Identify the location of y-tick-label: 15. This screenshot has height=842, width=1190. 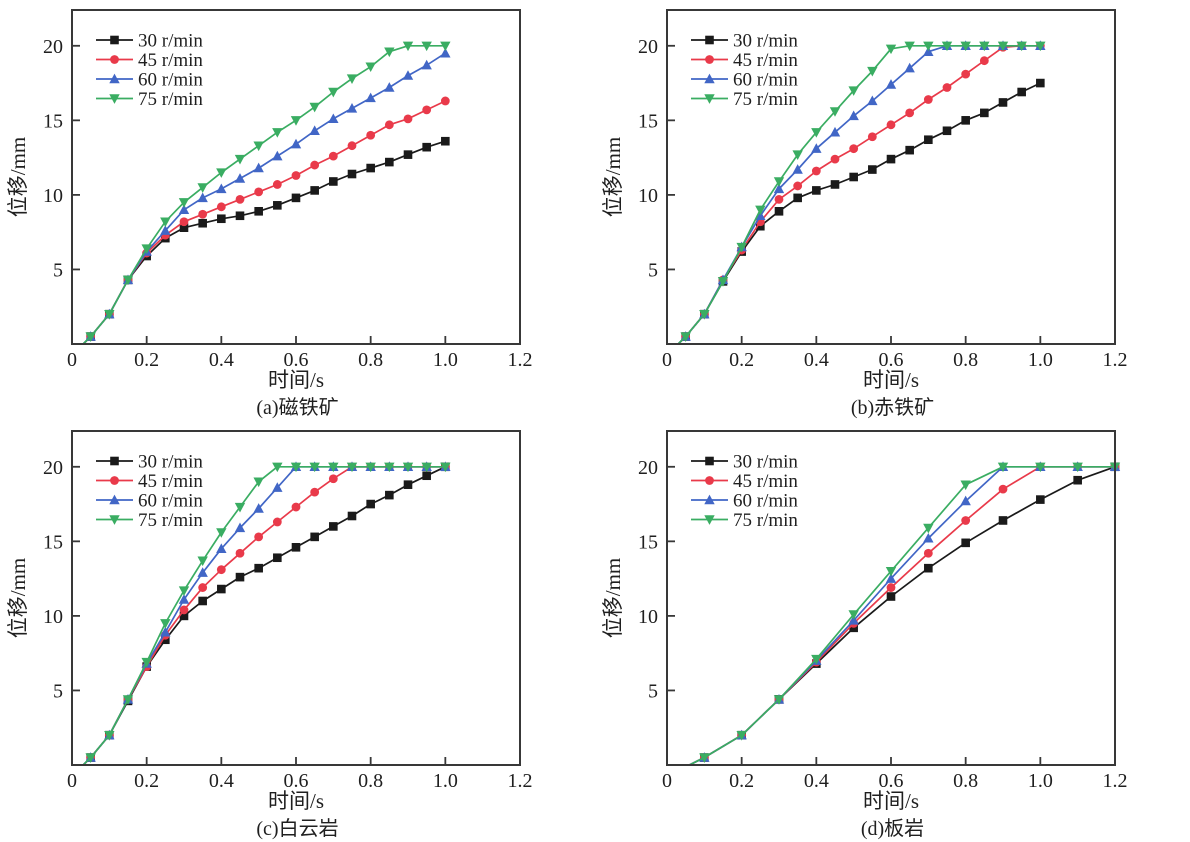
(648, 121).